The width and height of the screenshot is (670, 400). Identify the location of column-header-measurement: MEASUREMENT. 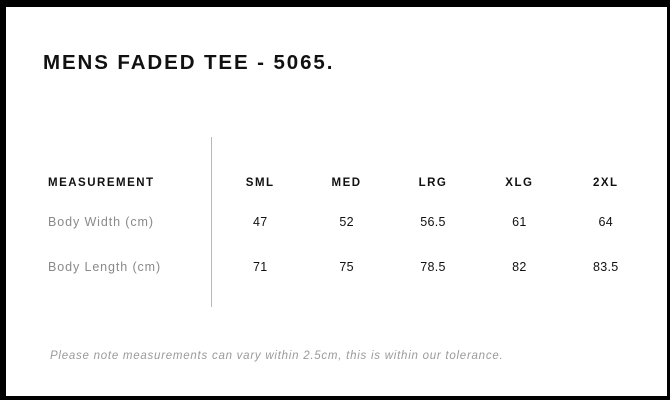
(101, 183).